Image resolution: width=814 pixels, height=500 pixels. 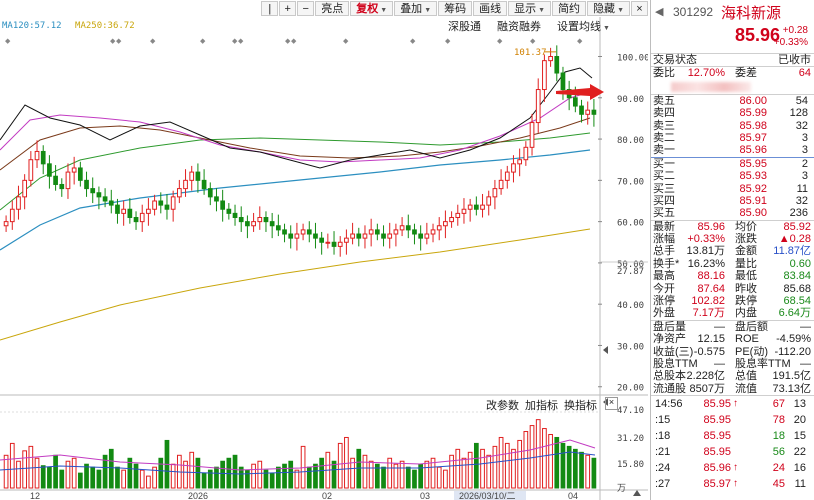 I want to click on tick-row: :21 85.95 56 22, so click(x=732, y=452).